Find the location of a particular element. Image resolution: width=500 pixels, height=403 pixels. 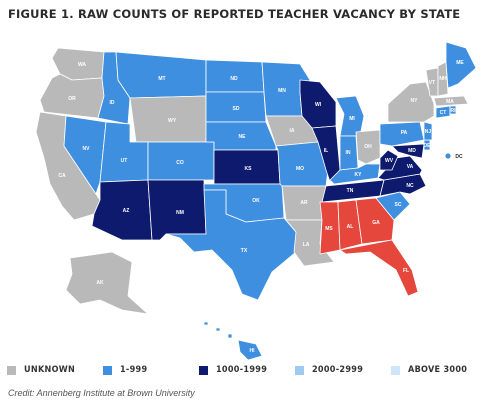

state-label-ny: NY is located at coordinates (415, 101).